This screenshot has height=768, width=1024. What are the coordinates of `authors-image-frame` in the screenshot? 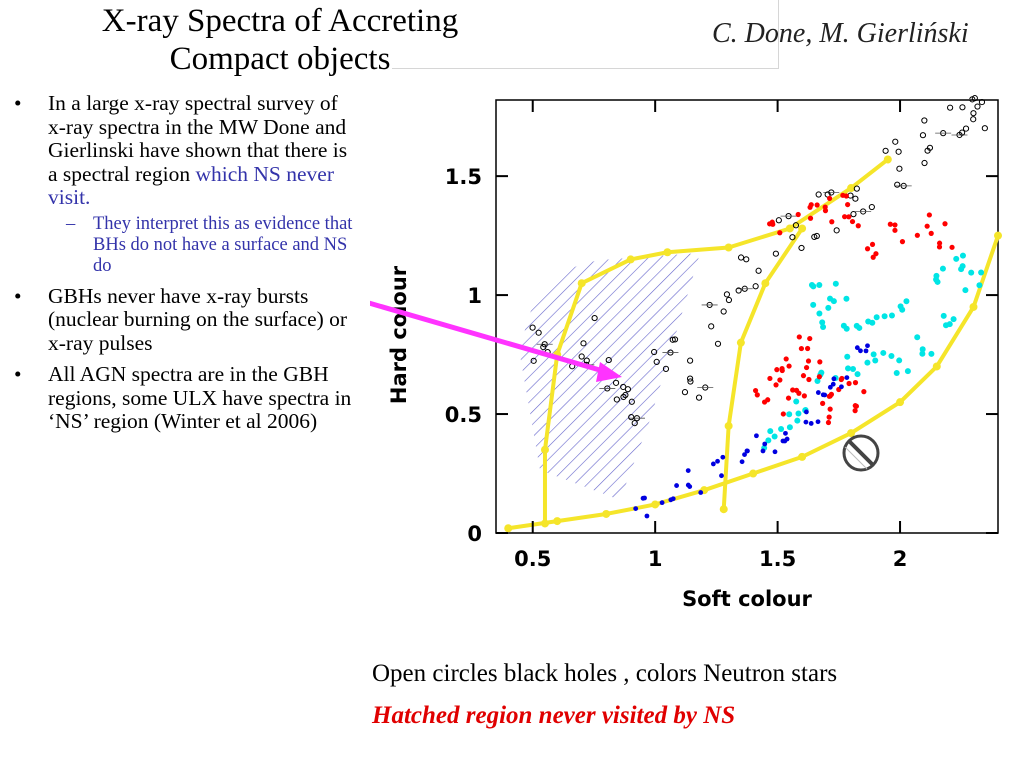 It's located at (585, 34).